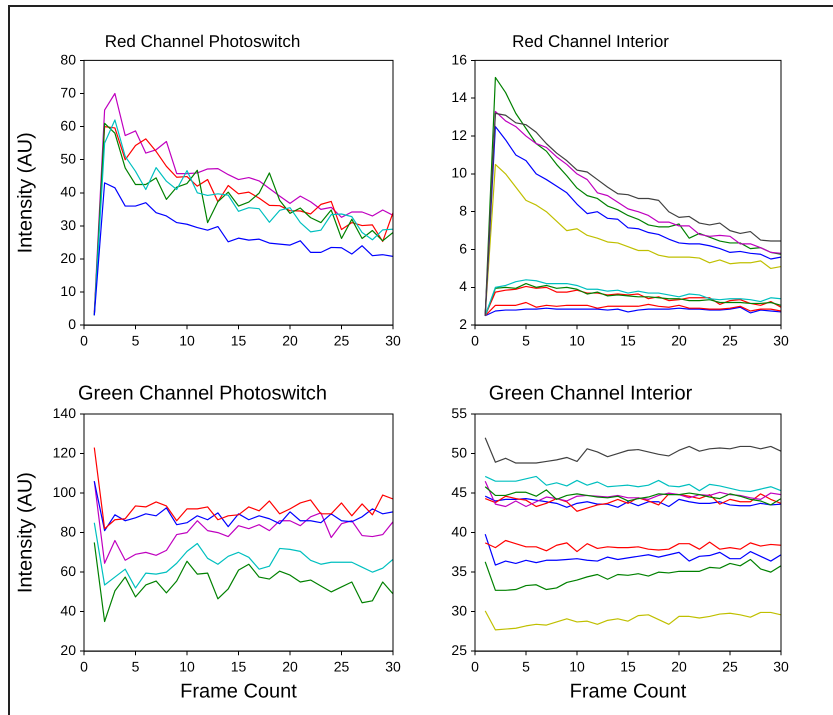 The width and height of the screenshot is (833, 715). Describe the element at coordinates (64, 452) in the screenshot. I see `y-tick-label: 120` at that location.